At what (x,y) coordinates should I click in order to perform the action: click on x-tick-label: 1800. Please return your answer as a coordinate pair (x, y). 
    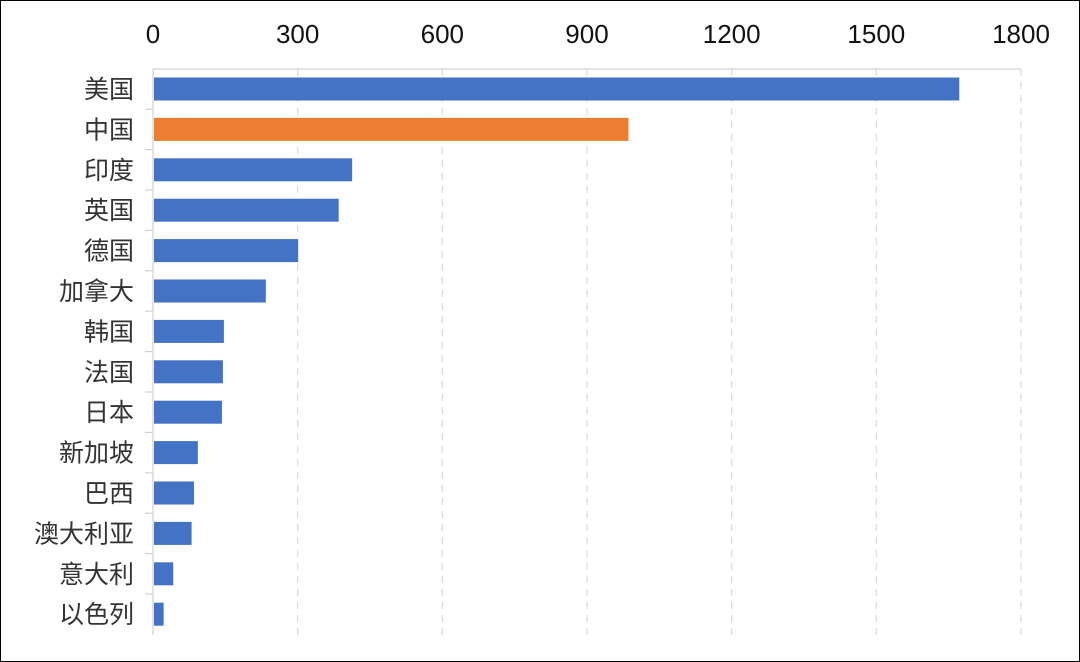
    Looking at the image, I should click on (1021, 34).